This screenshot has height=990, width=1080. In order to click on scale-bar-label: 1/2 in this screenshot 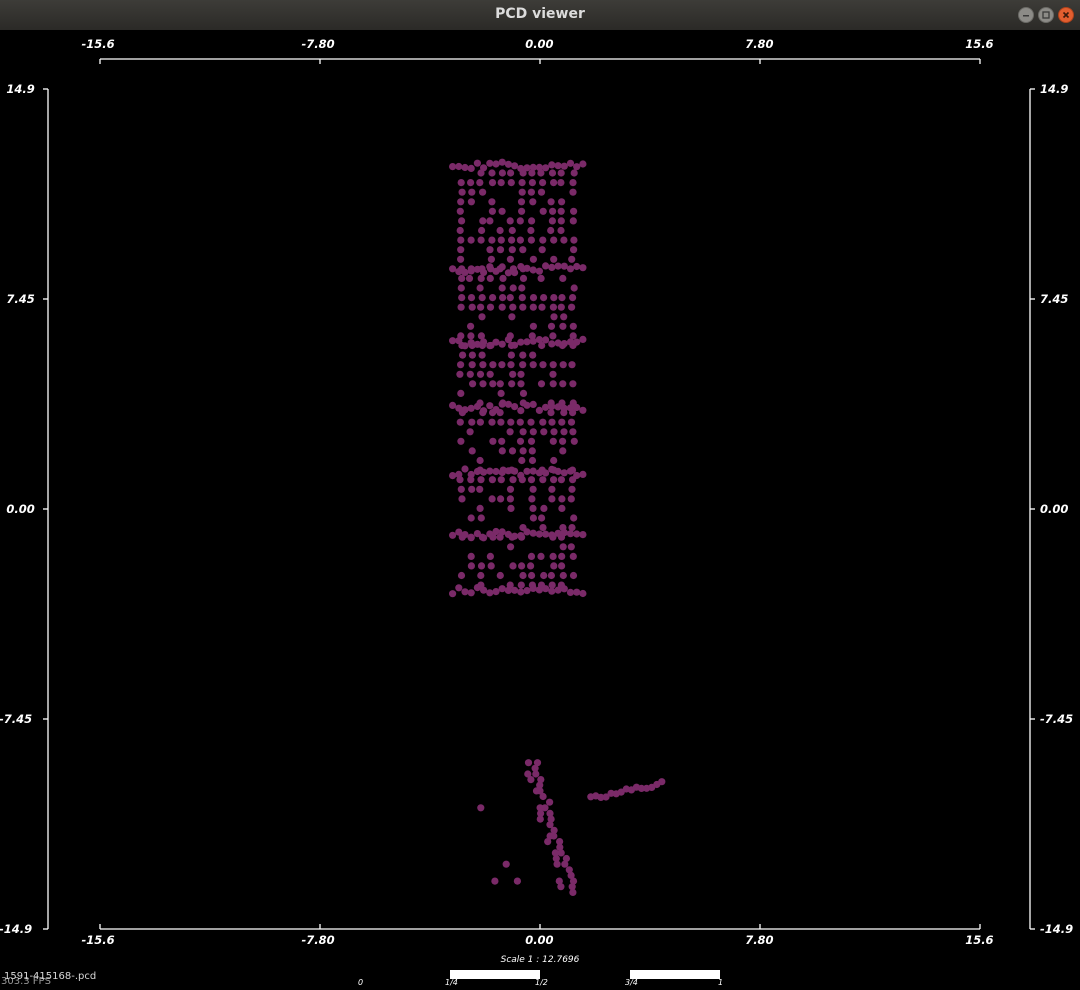, I will do `click(541, 982)`.